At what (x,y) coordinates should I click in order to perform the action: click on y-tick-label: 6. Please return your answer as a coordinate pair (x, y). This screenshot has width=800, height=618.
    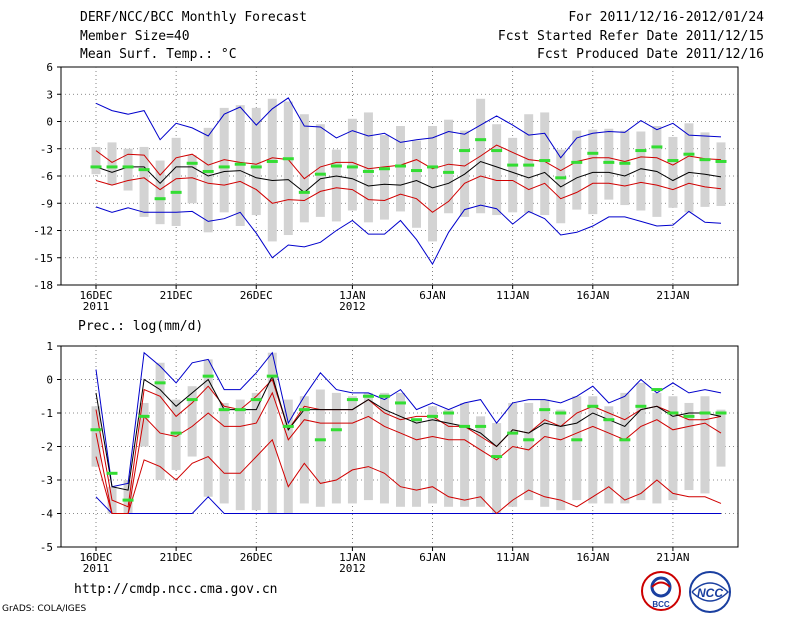
    Looking at the image, I should click on (49, 67).